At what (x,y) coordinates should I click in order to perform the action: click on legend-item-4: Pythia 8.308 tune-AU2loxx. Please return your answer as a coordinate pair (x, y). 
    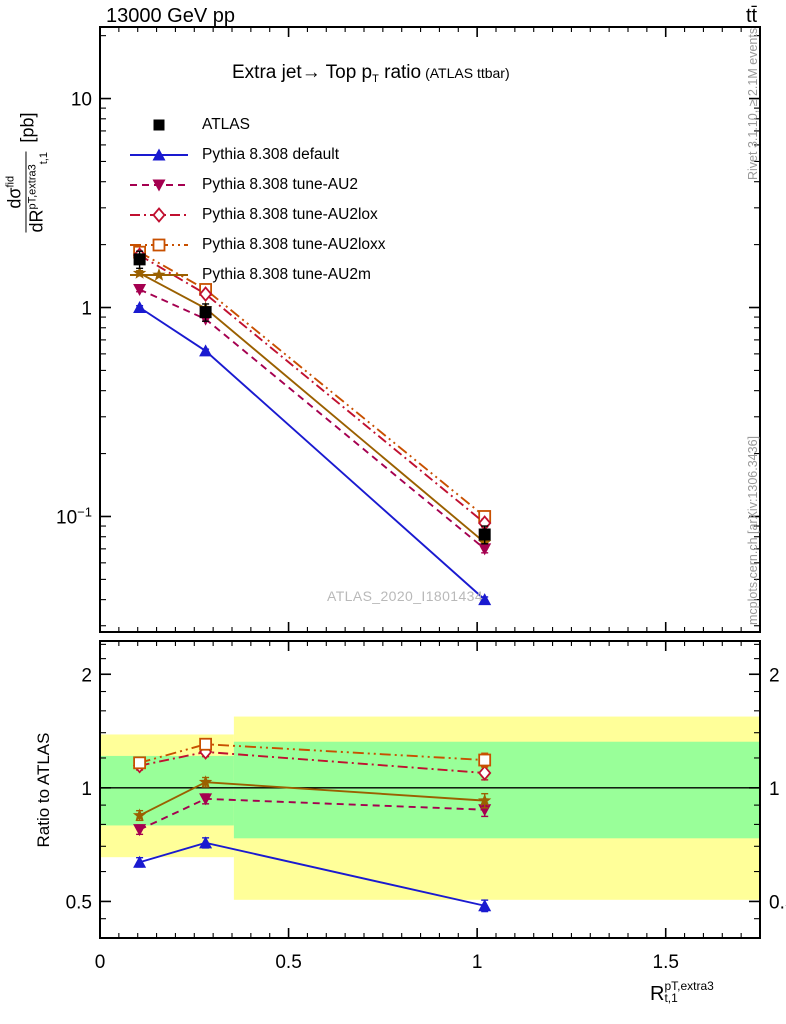
    Looking at the image, I should click on (257, 245).